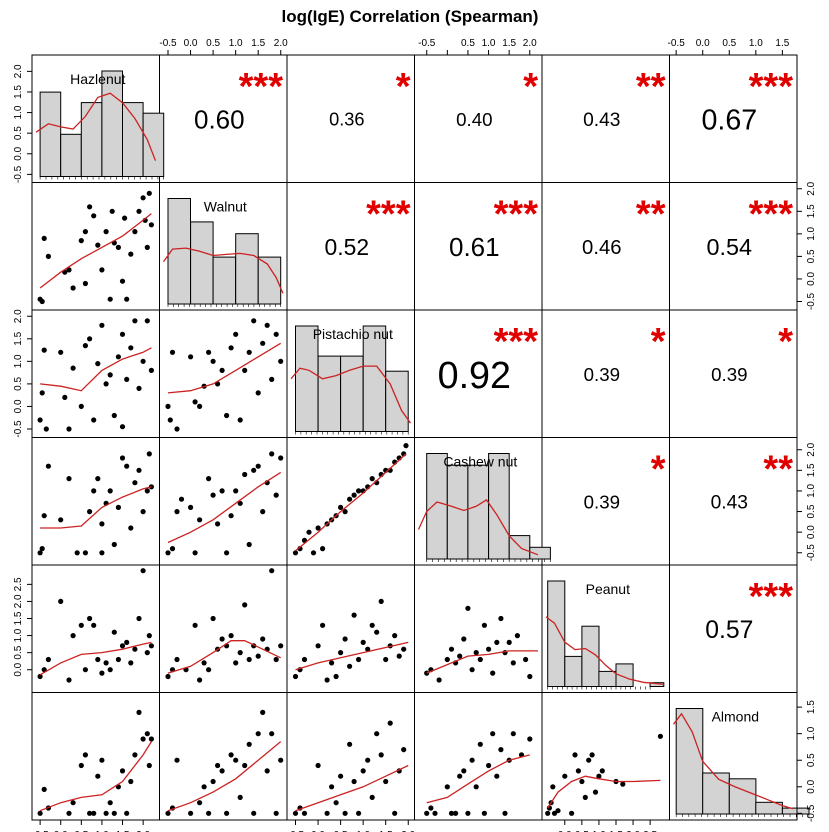 The width and height of the screenshot is (829, 832). Describe the element at coordinates (493, 228) in the screenshot. I see `correlation-panel-walnut-cashew-nut: 0.61***` at that location.